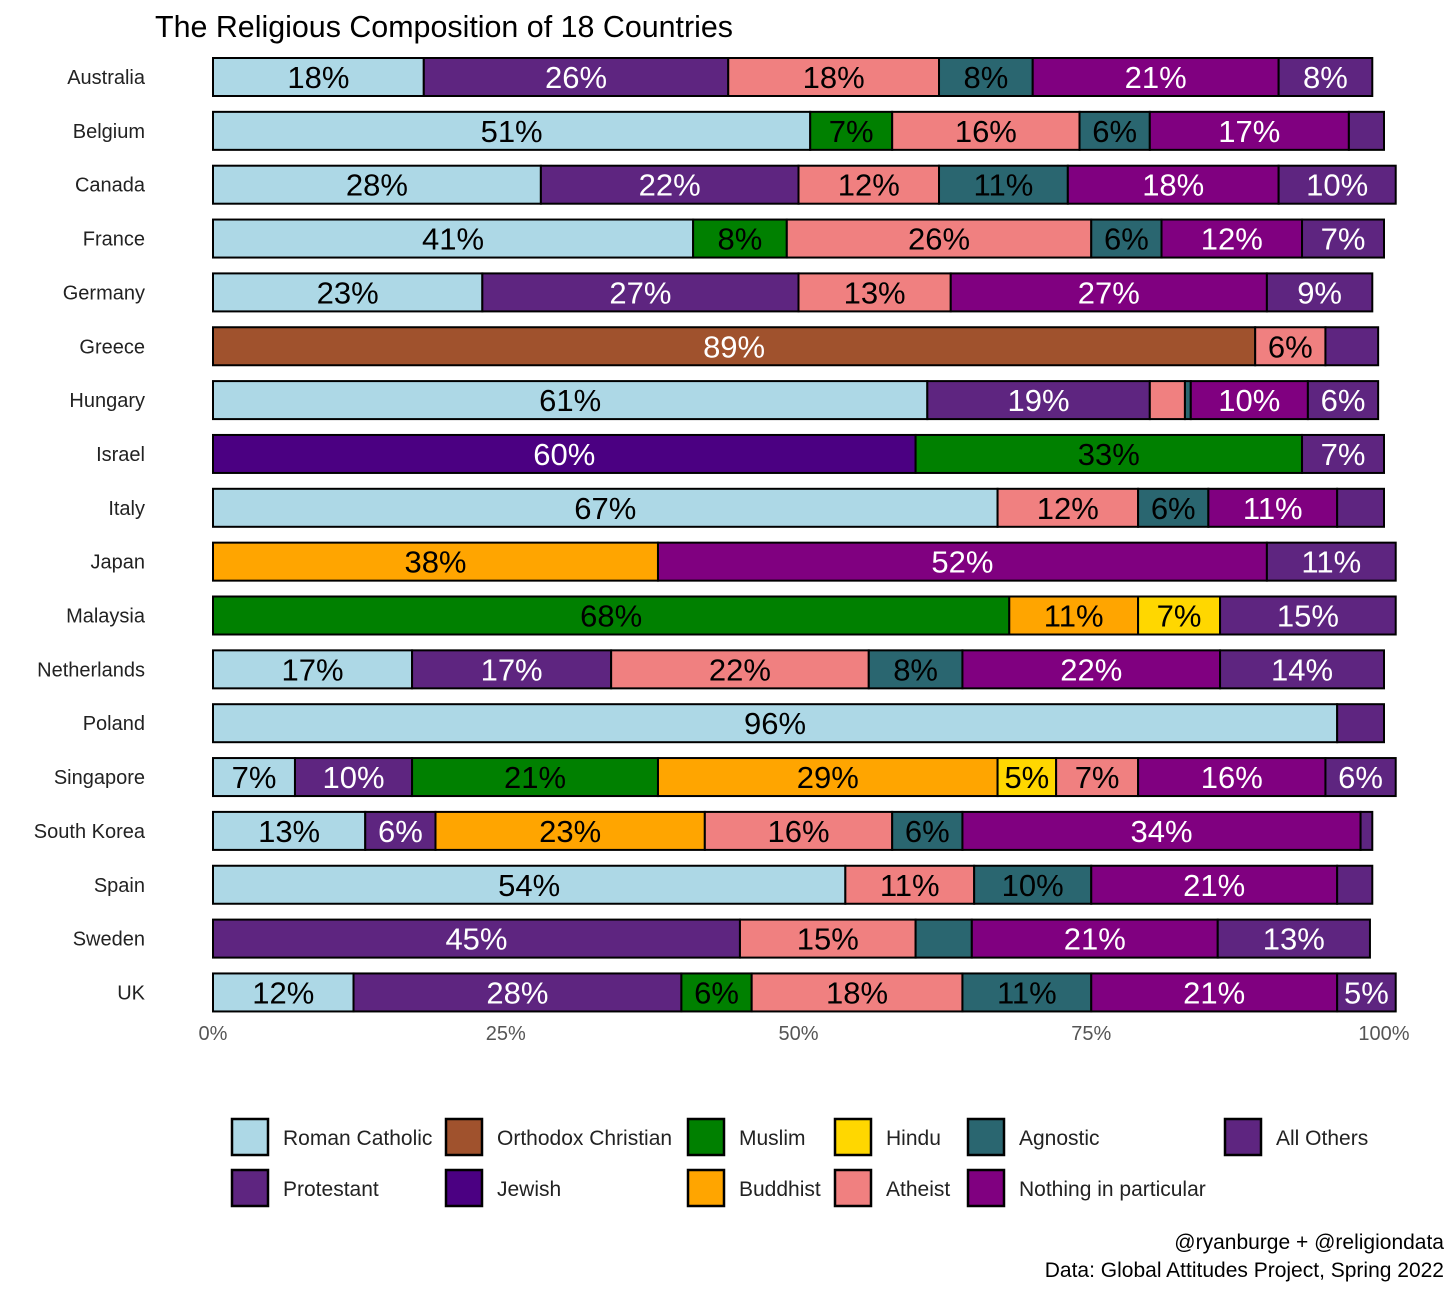 The image size is (1456, 1294). What do you see at coordinates (517, 992) in the screenshot?
I see `data-label: 28%` at bounding box center [517, 992].